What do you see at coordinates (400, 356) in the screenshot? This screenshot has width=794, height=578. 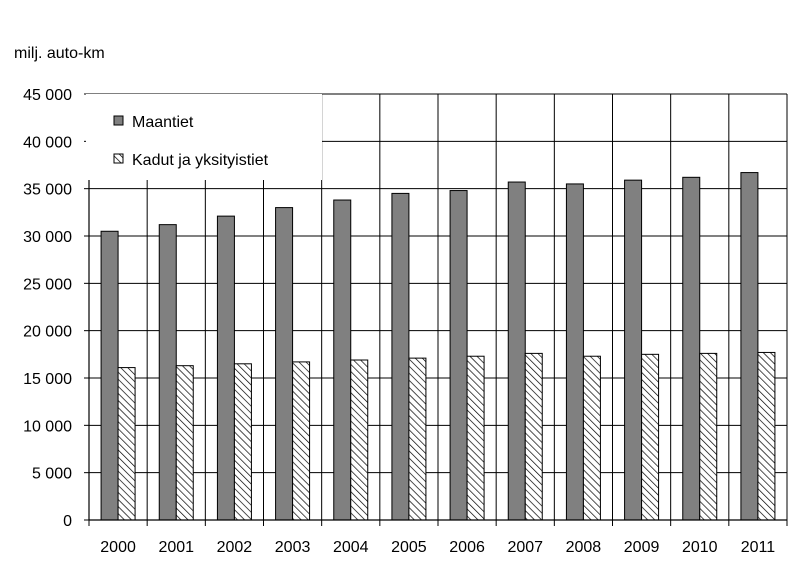 I see `bar-maantiet-2005` at bounding box center [400, 356].